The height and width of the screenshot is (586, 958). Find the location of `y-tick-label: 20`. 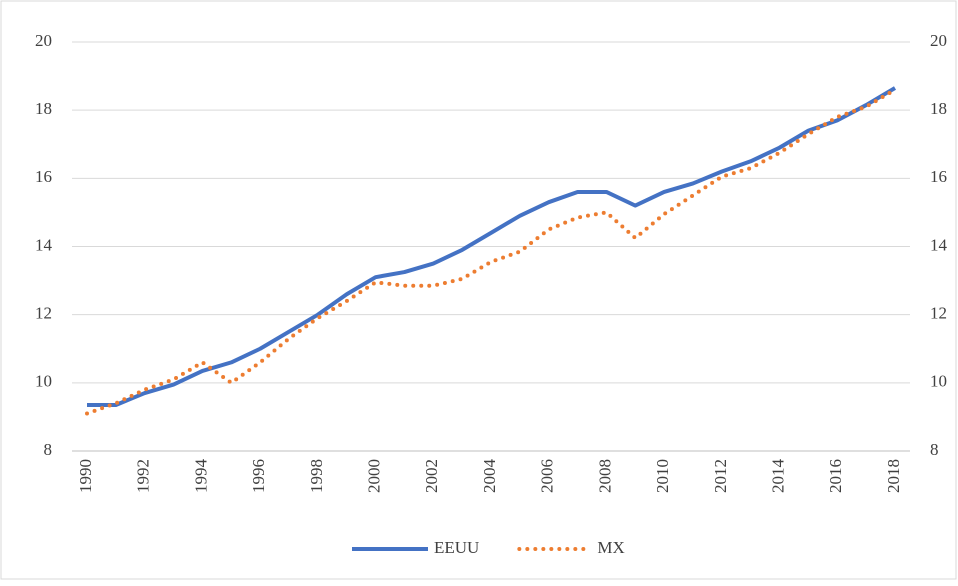

y-tick-label: 20 is located at coordinates (43, 40).